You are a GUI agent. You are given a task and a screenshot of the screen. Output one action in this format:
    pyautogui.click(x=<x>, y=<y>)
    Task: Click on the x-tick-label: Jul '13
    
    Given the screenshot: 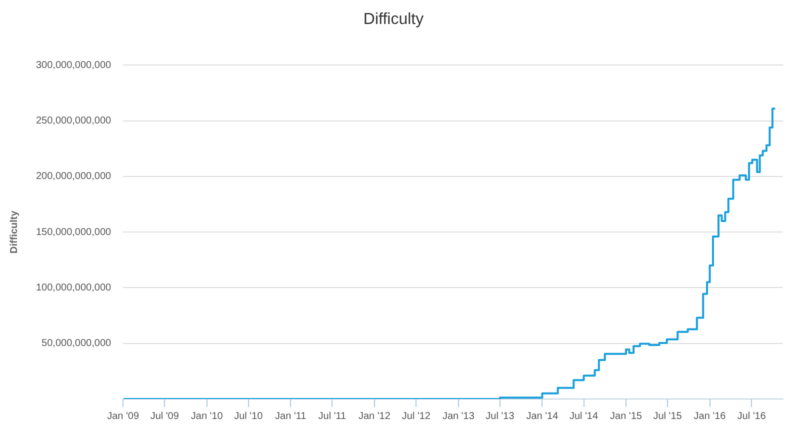 What is the action you would take?
    pyautogui.click(x=500, y=416)
    